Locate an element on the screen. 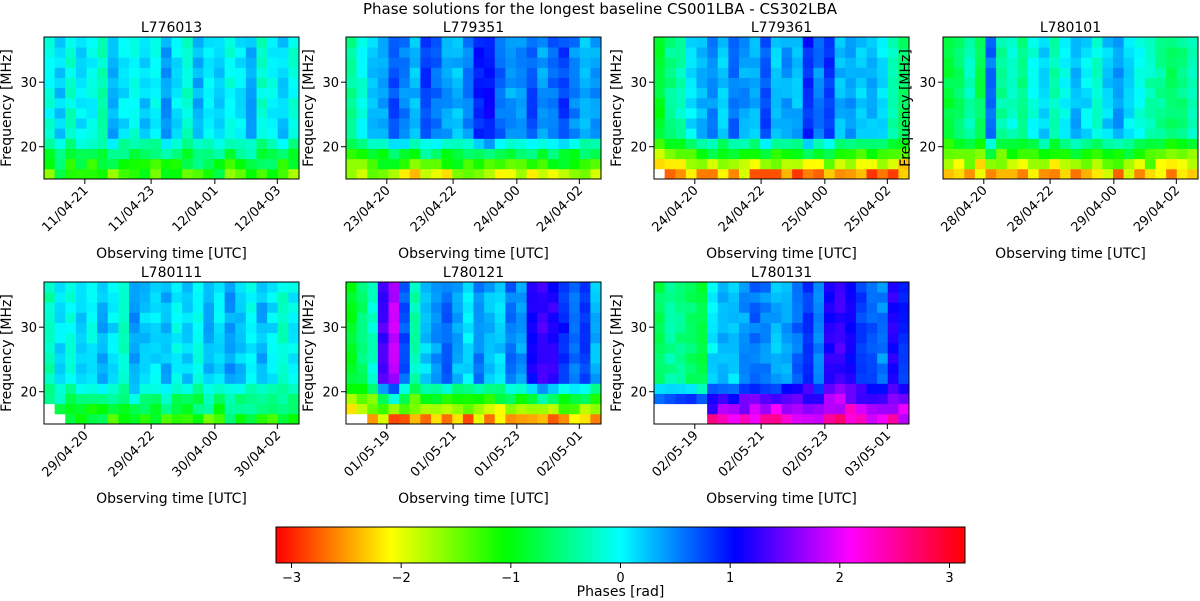  plot-frame is located at coordinates (473, 108).